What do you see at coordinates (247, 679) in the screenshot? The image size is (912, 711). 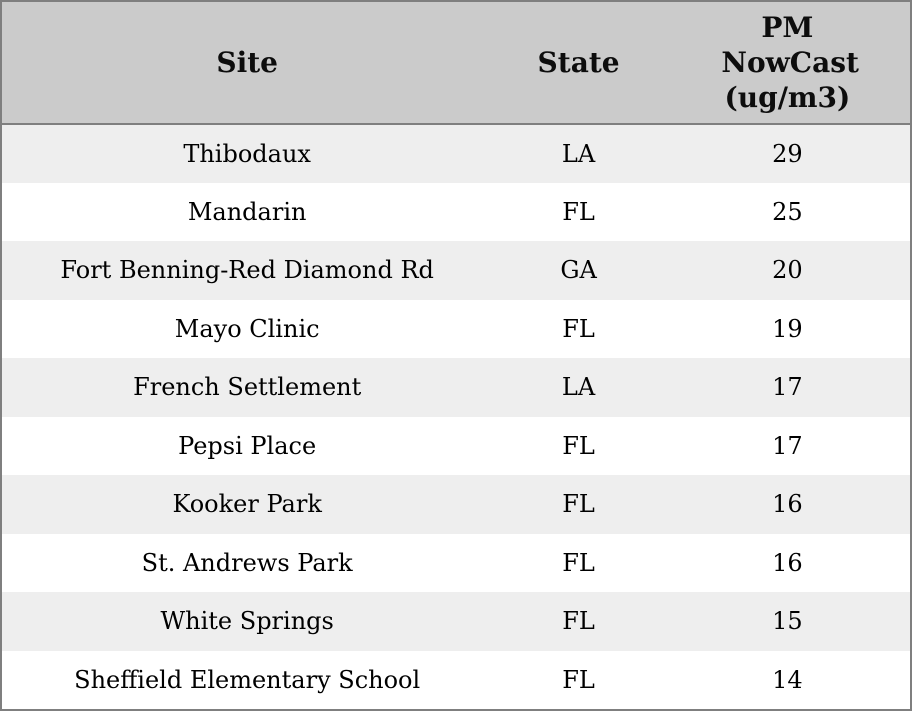 I see `site-cell: Sheffield Elementary School` at bounding box center [247, 679].